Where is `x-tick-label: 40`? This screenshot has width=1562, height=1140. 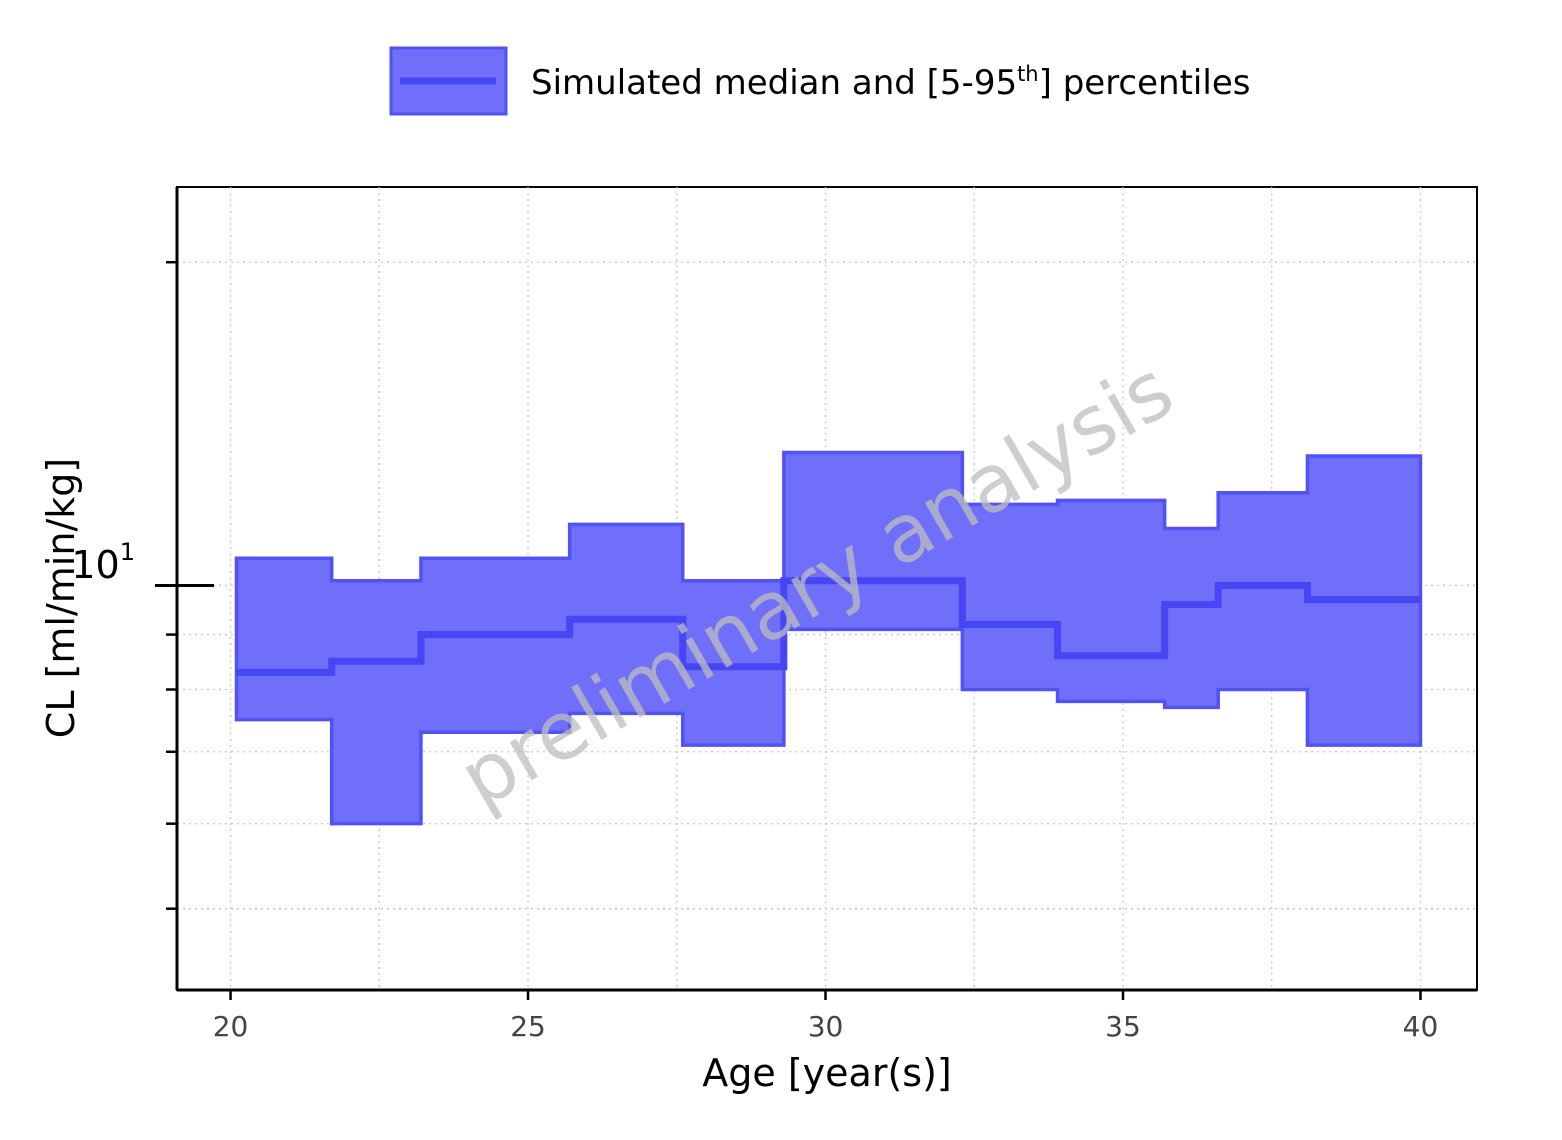 x-tick-label: 40 is located at coordinates (1421, 1026).